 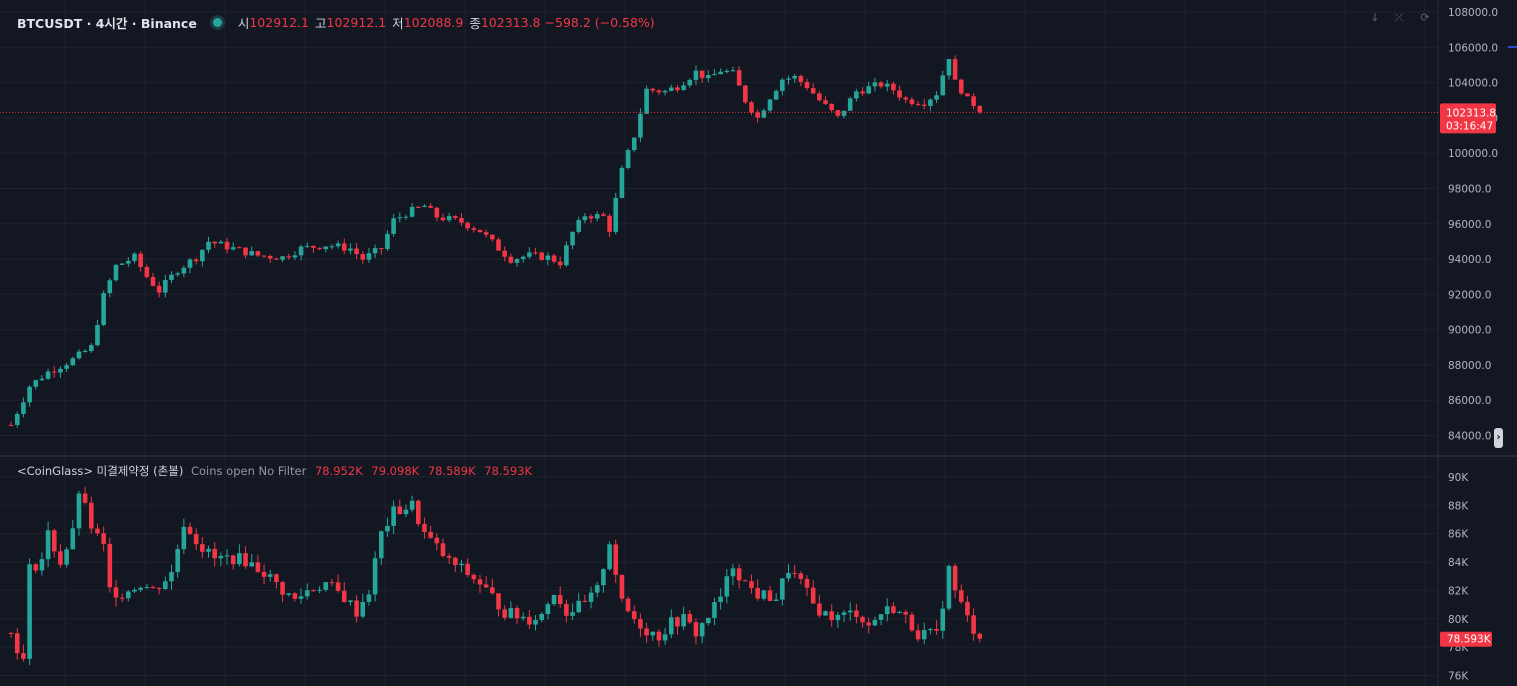 What do you see at coordinates (1469, 437) in the screenshot?
I see `y-tick-label: 84000.0` at bounding box center [1469, 437].